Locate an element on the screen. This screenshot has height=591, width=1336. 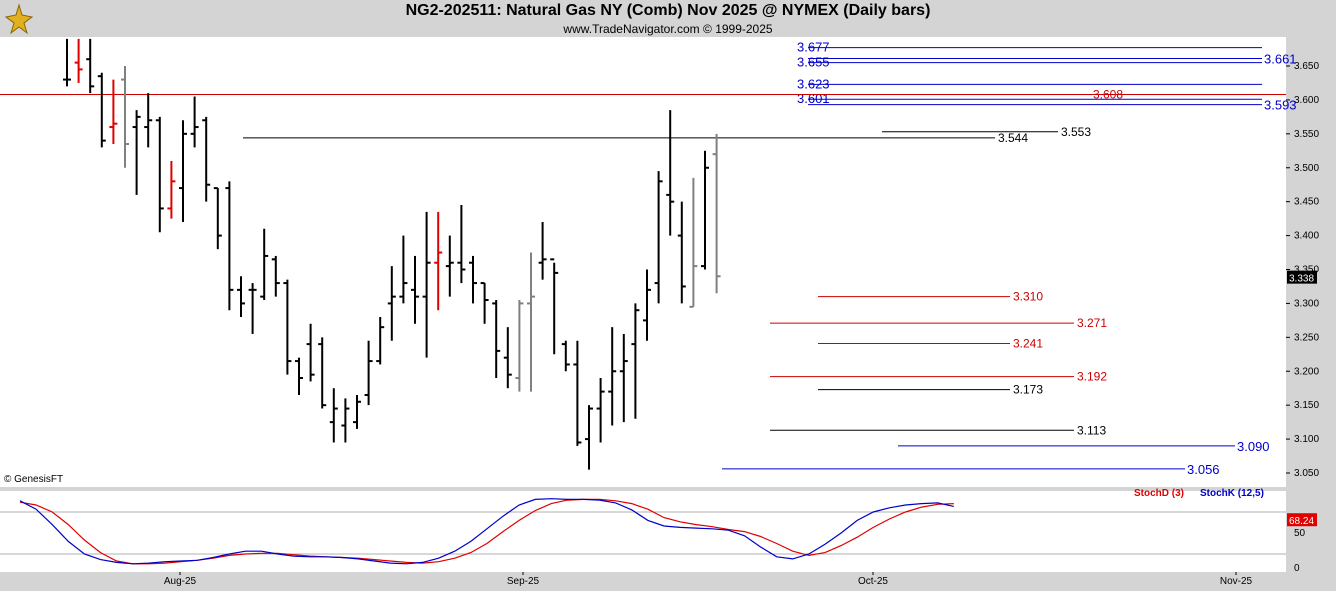
stoch-last-box is located at coordinates (1302, 520).